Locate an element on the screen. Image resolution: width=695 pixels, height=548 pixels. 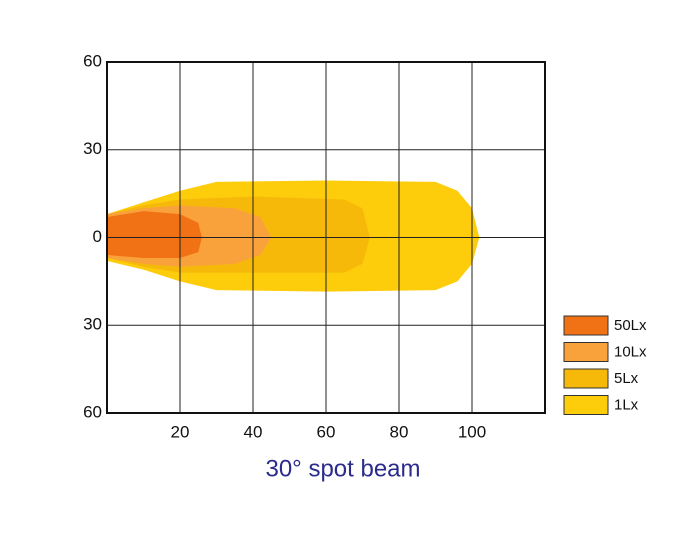
x-tick-label: 60 is located at coordinates (326, 431).